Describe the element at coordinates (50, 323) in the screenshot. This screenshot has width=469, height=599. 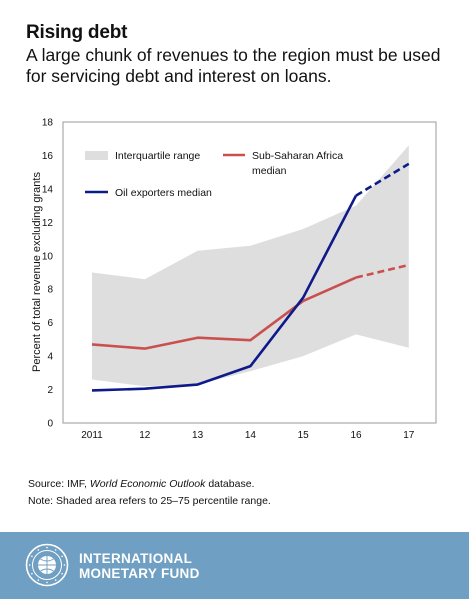
I see `y-tick-label: 6` at that location.